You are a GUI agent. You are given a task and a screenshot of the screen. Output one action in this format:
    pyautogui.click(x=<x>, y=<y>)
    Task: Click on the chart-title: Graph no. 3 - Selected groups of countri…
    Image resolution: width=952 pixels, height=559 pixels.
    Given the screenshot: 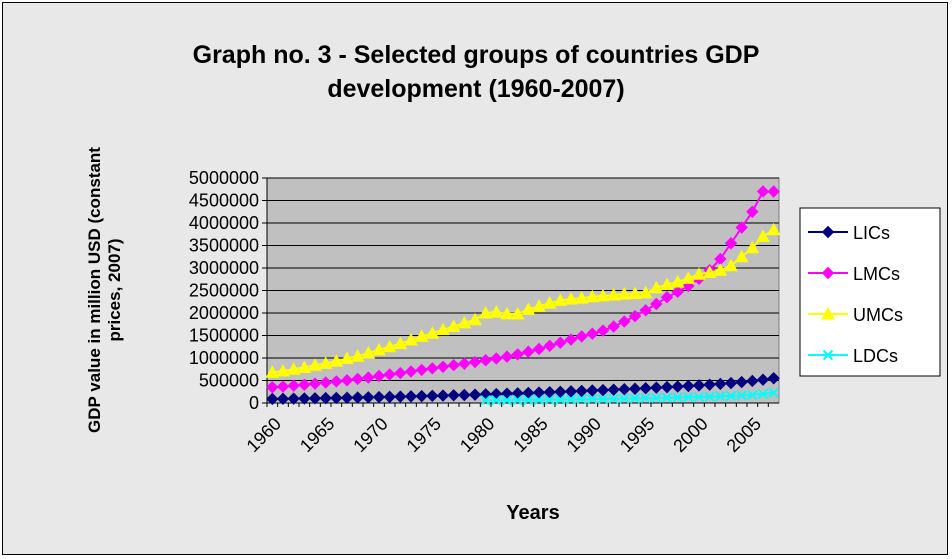 What is the action you would take?
    pyautogui.click(x=476, y=72)
    